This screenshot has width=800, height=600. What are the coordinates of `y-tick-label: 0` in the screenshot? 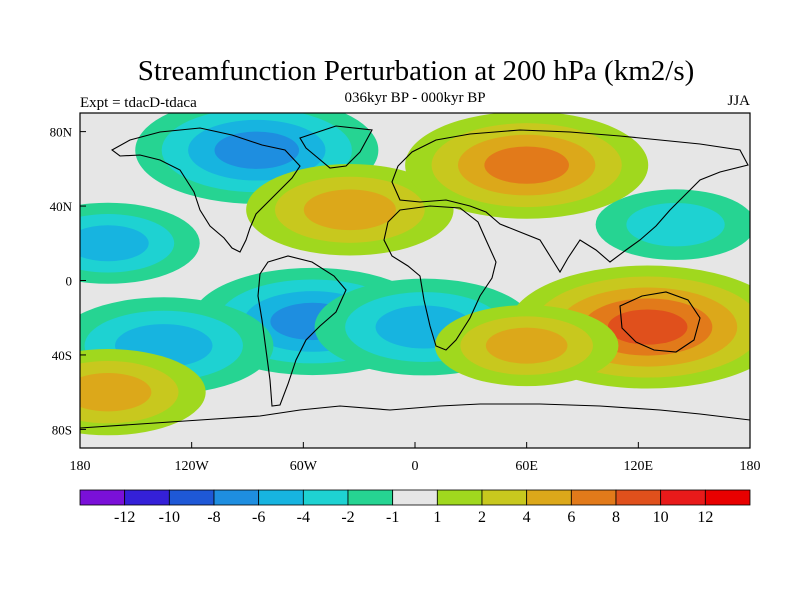 It's located at (69, 281).